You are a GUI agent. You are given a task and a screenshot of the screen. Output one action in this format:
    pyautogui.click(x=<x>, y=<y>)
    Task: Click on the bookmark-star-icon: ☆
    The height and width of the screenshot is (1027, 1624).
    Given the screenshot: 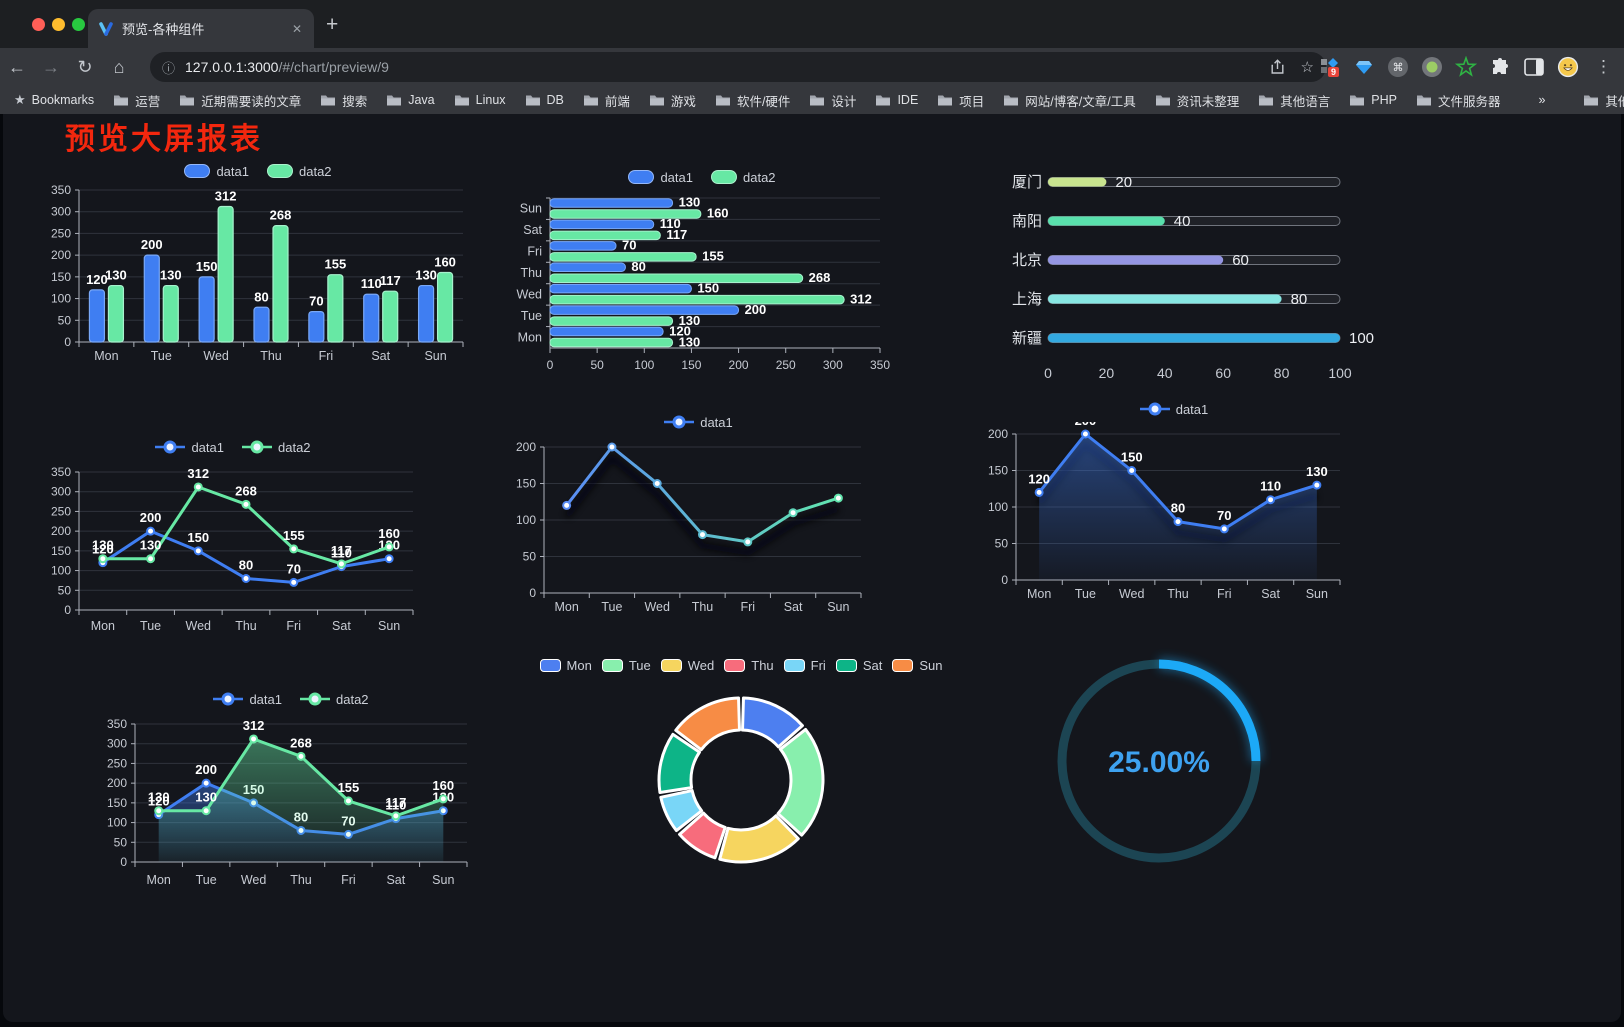 What is the action you would take?
    pyautogui.click(x=1307, y=67)
    